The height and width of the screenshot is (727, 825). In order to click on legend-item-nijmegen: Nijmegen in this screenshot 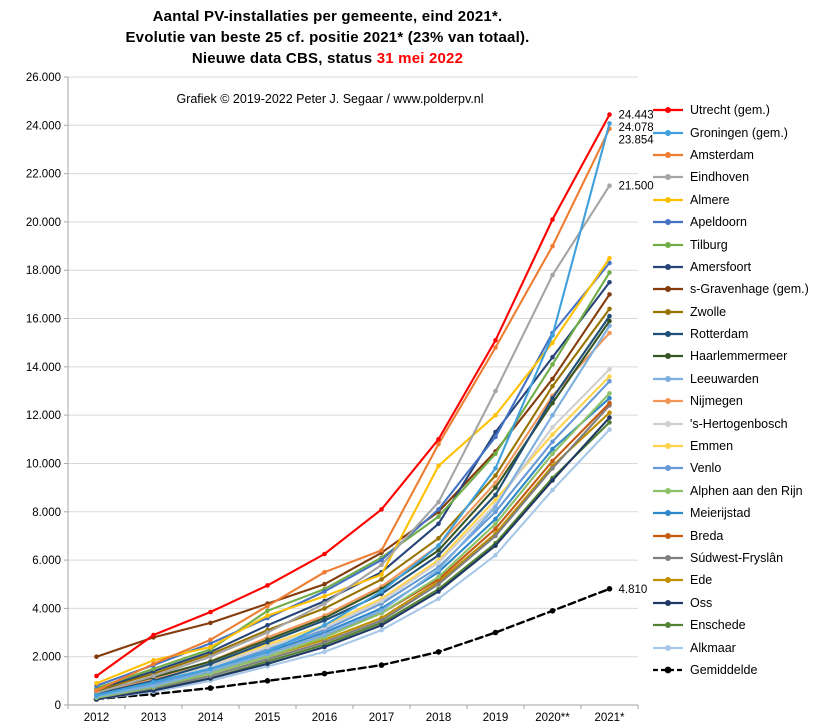, I will do `click(738, 401)`.